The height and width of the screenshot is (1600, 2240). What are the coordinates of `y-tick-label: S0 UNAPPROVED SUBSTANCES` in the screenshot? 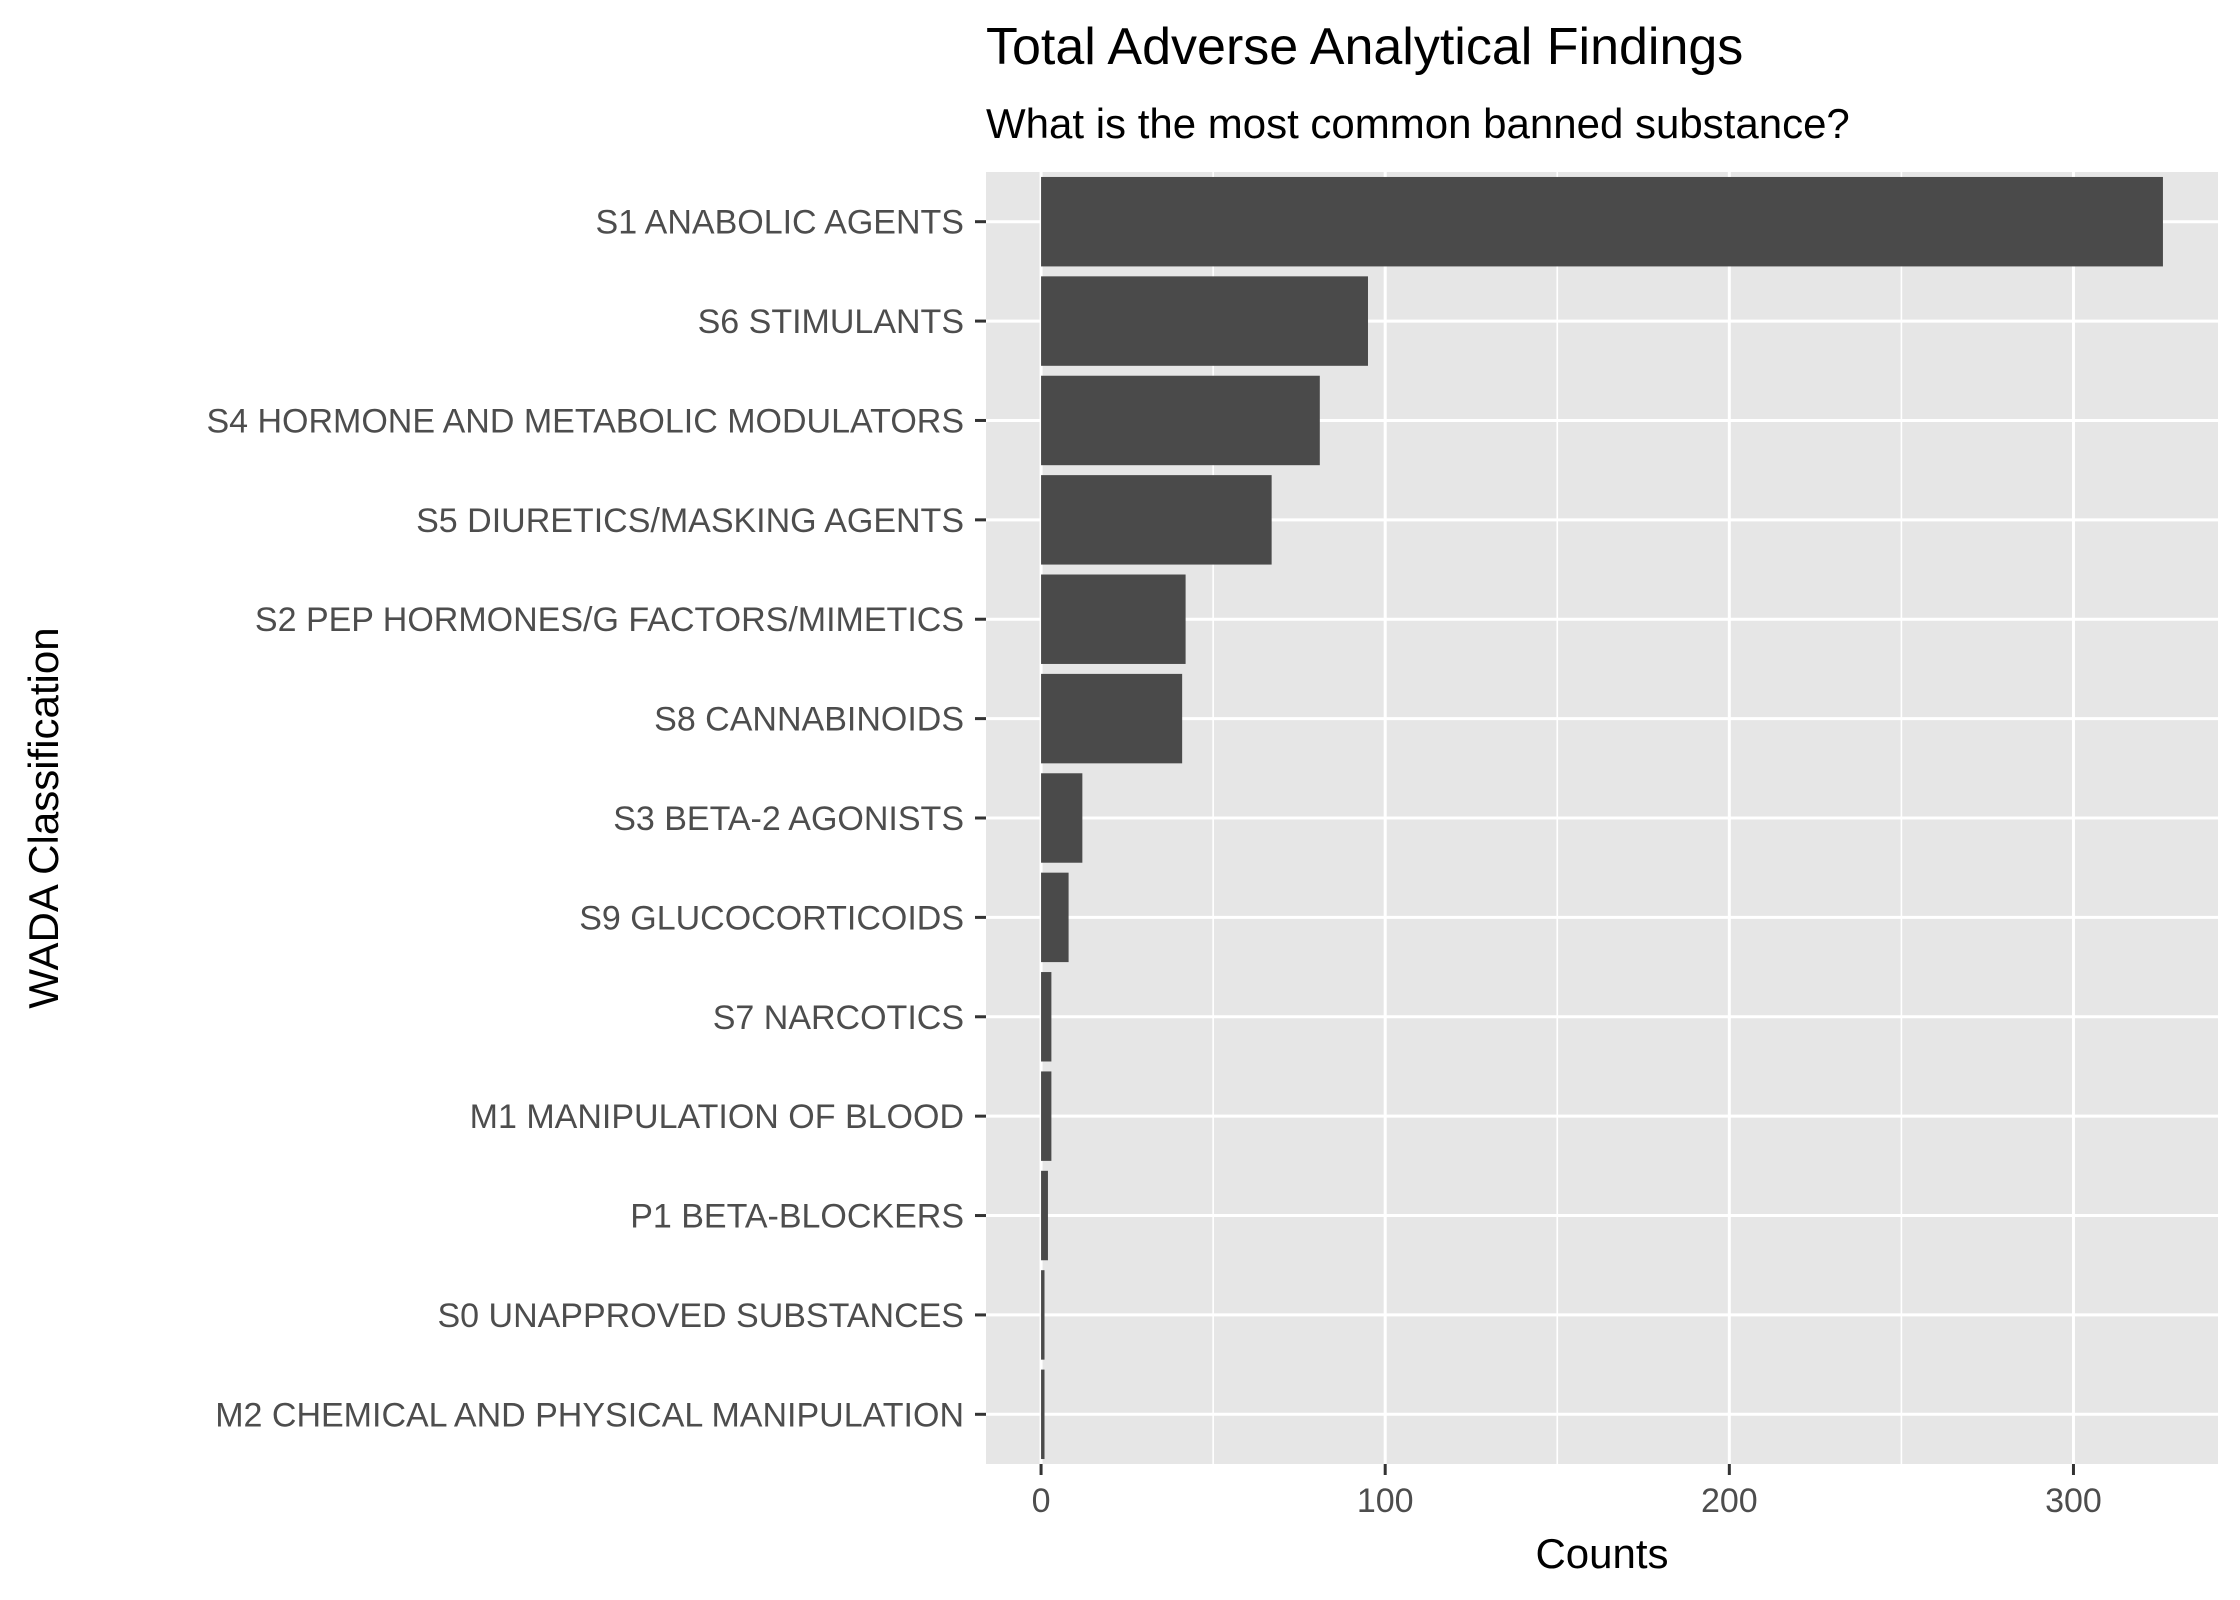 It's located at (700, 1316).